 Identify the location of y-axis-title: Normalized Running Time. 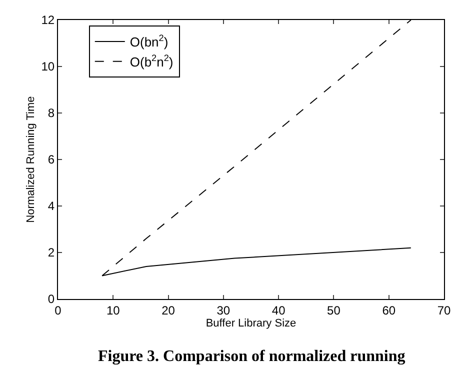
(30, 159).